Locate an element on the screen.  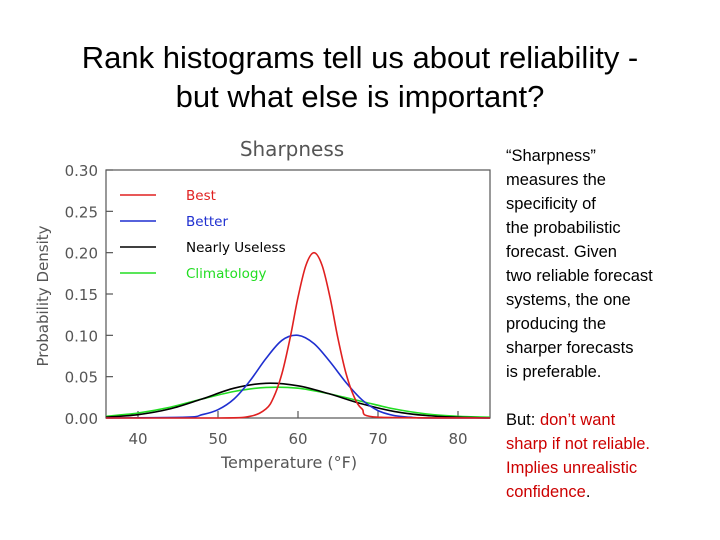
description-line: sharper forecasts is located at coordinates (570, 348).